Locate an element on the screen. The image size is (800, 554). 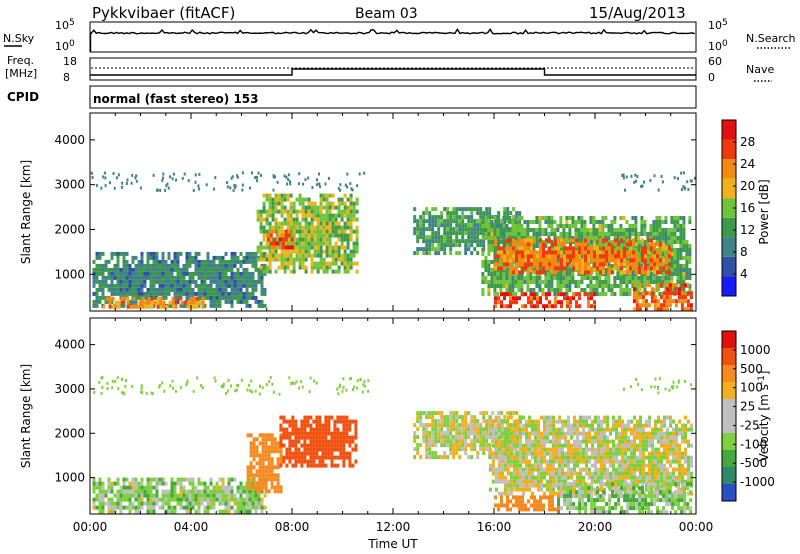
nsearch-label: N.Search is located at coordinates (771, 38).